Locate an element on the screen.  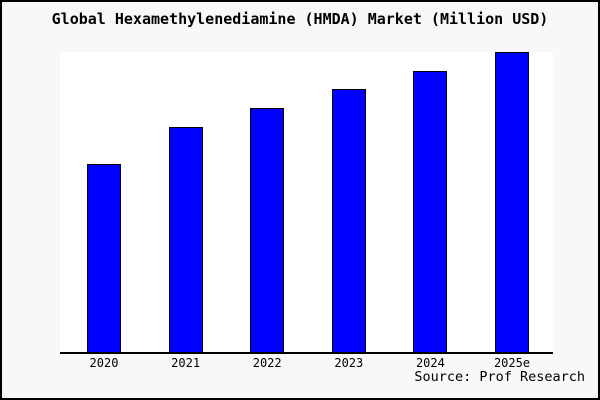
x-tick-label-2025e: 2025e is located at coordinates (512, 363).